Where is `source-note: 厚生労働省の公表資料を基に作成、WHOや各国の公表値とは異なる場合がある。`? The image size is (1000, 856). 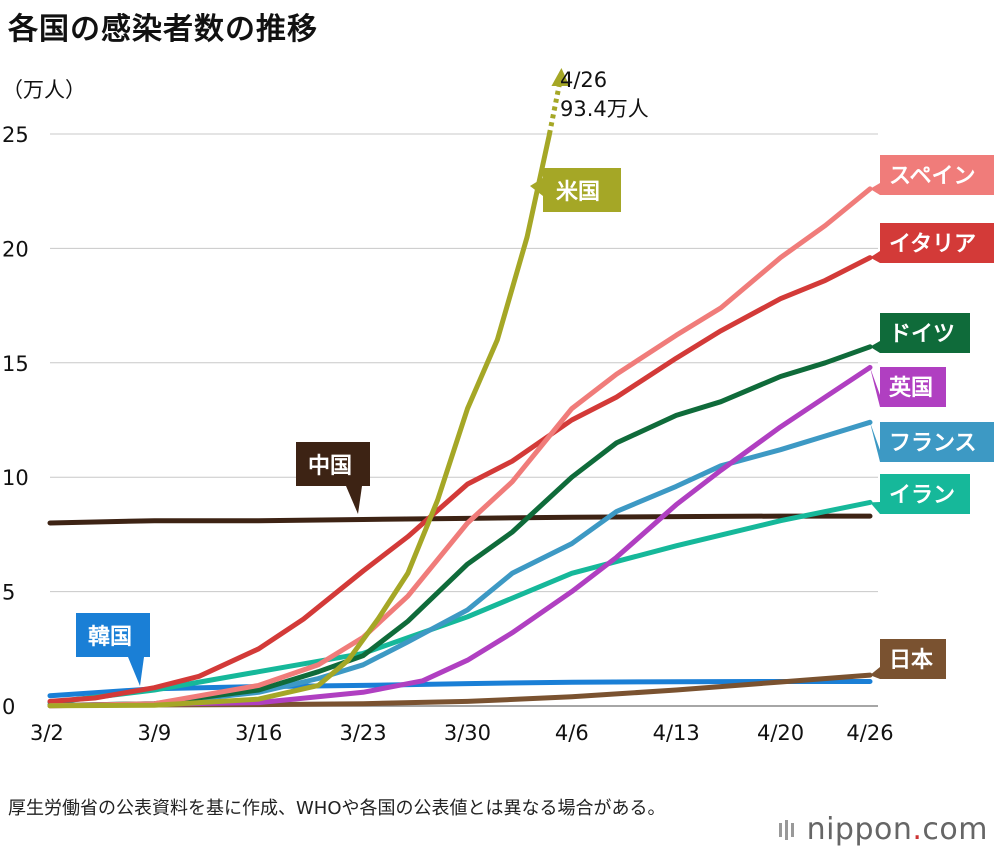
source-note: 厚生労働省の公表資料を基に作成、WHOや各国の公表値とは異なる場合がある。 is located at coordinates (337, 808).